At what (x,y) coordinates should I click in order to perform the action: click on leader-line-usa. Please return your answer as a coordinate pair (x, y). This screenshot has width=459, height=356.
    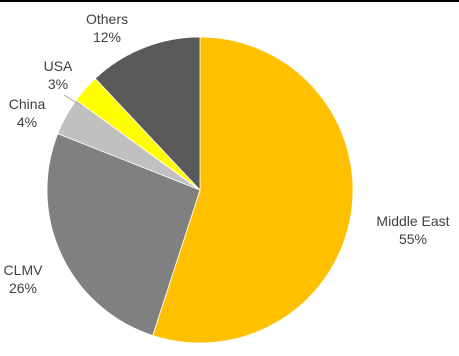
    Looking at the image, I should click on (73, 100).